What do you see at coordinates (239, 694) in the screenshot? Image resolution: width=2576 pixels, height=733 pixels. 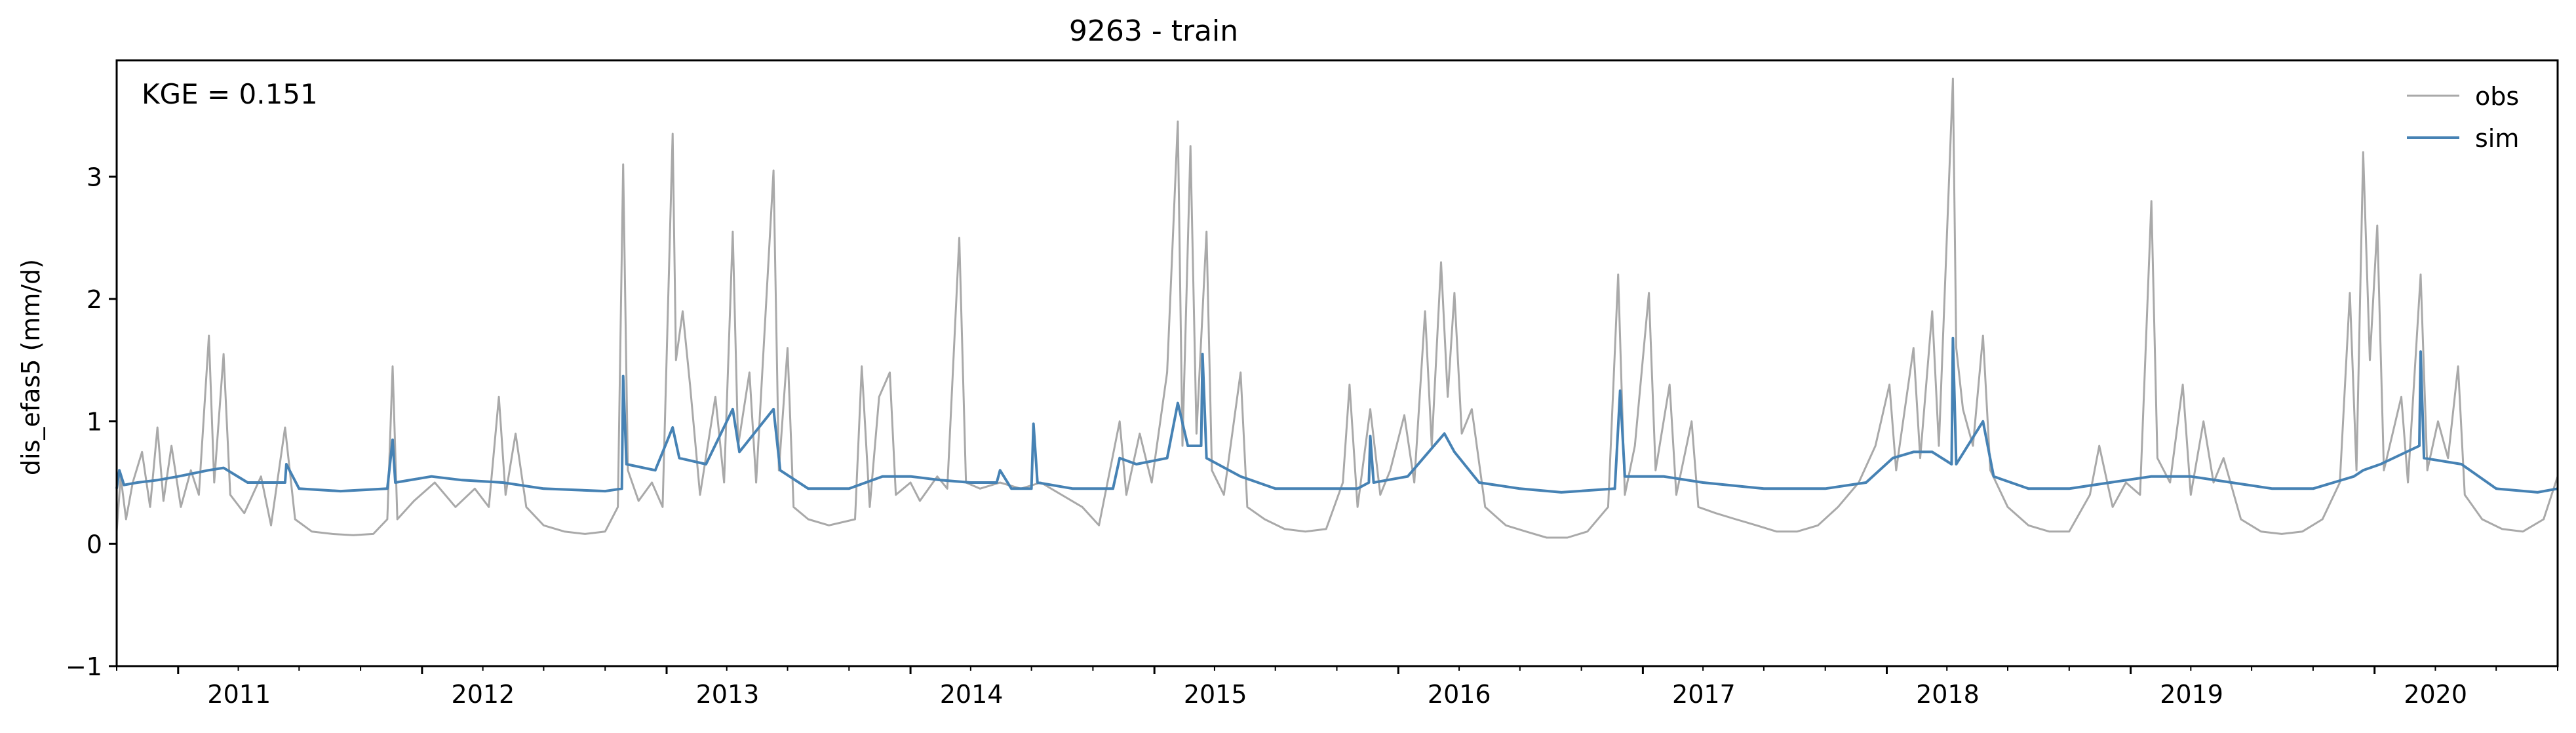 I see `x-tick-label: 2011` at bounding box center [239, 694].